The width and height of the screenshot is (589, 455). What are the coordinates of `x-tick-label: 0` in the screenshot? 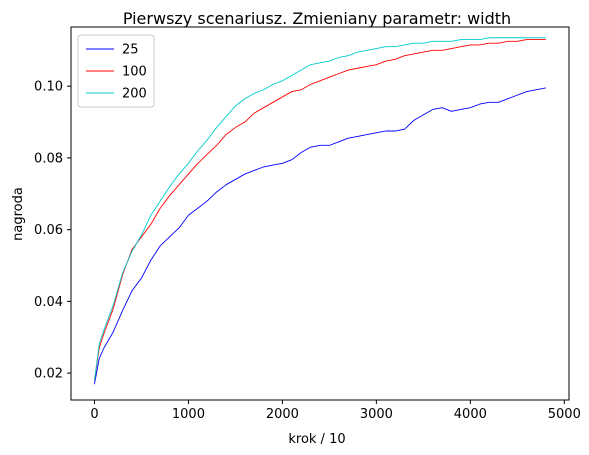 It's located at (94, 414).